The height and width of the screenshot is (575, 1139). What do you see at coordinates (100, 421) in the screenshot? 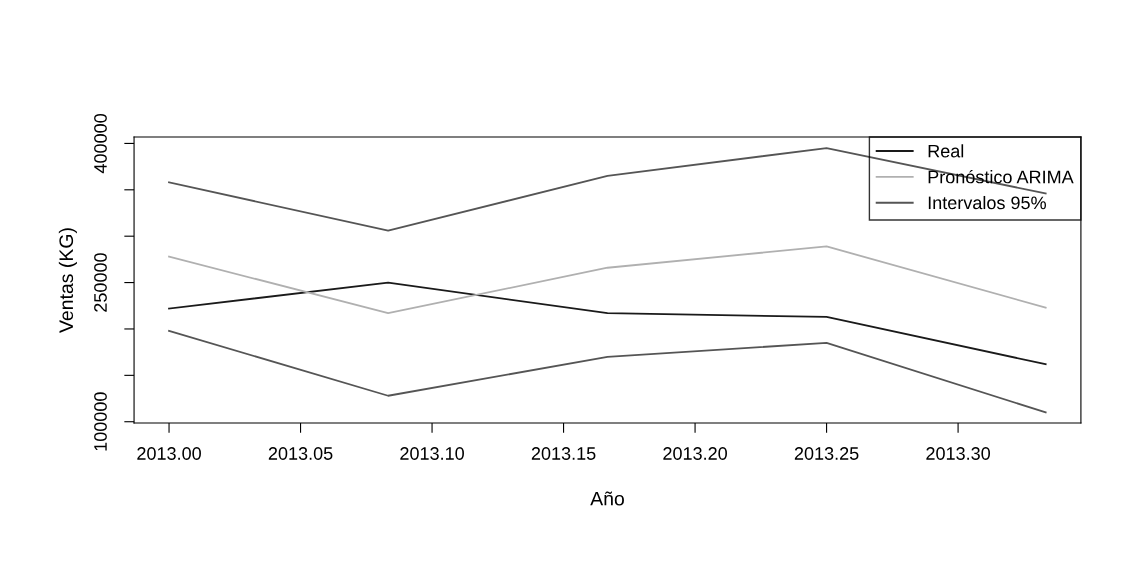
I see `y-tick-label: 100000` at bounding box center [100, 421].